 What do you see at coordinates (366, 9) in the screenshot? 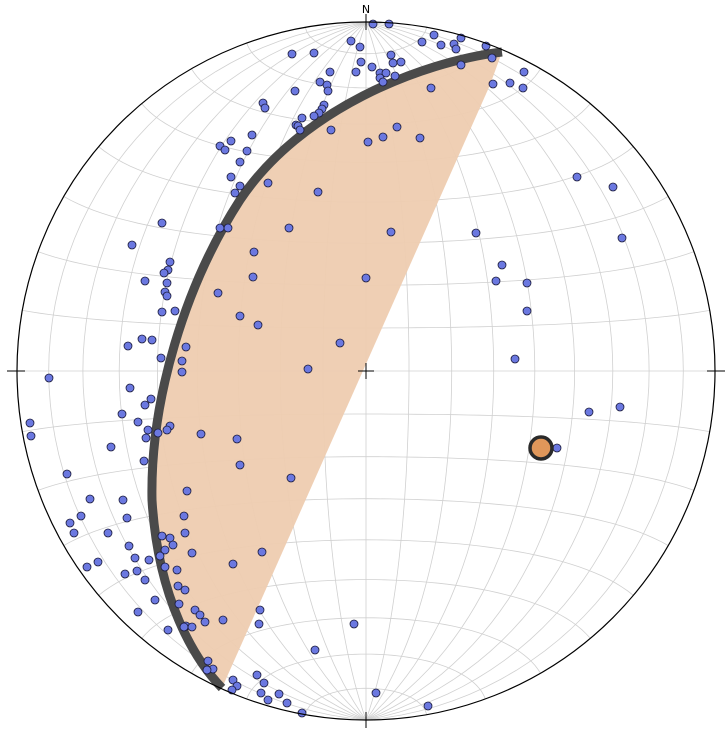
I see `north-label: N` at bounding box center [366, 9].